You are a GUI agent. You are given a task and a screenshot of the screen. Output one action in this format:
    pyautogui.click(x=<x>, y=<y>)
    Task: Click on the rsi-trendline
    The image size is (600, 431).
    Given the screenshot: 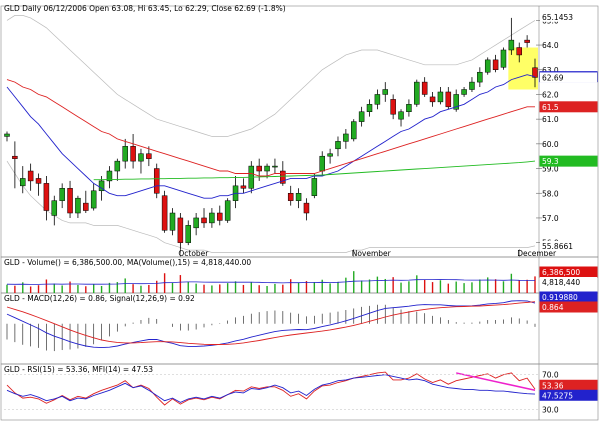 What is the action you would take?
    pyautogui.click(x=496, y=381)
    